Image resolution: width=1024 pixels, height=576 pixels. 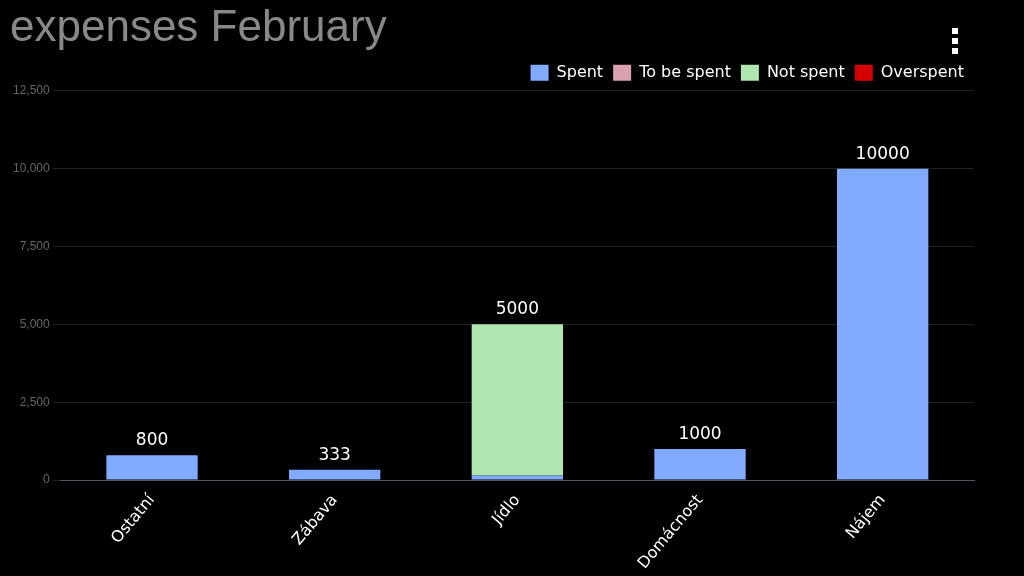 I want to click on legend-label: Not spent, so click(x=805, y=71).